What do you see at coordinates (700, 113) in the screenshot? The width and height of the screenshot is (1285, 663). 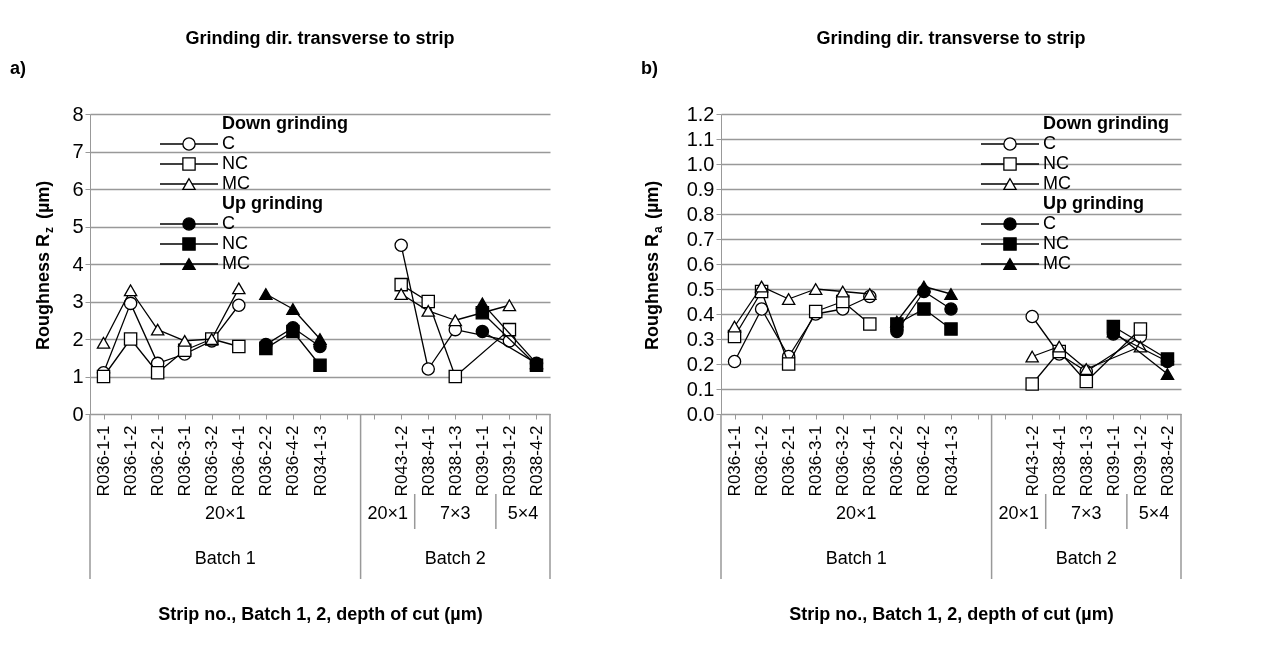 I see `y-tick-label: 1.2` at bounding box center [700, 113].